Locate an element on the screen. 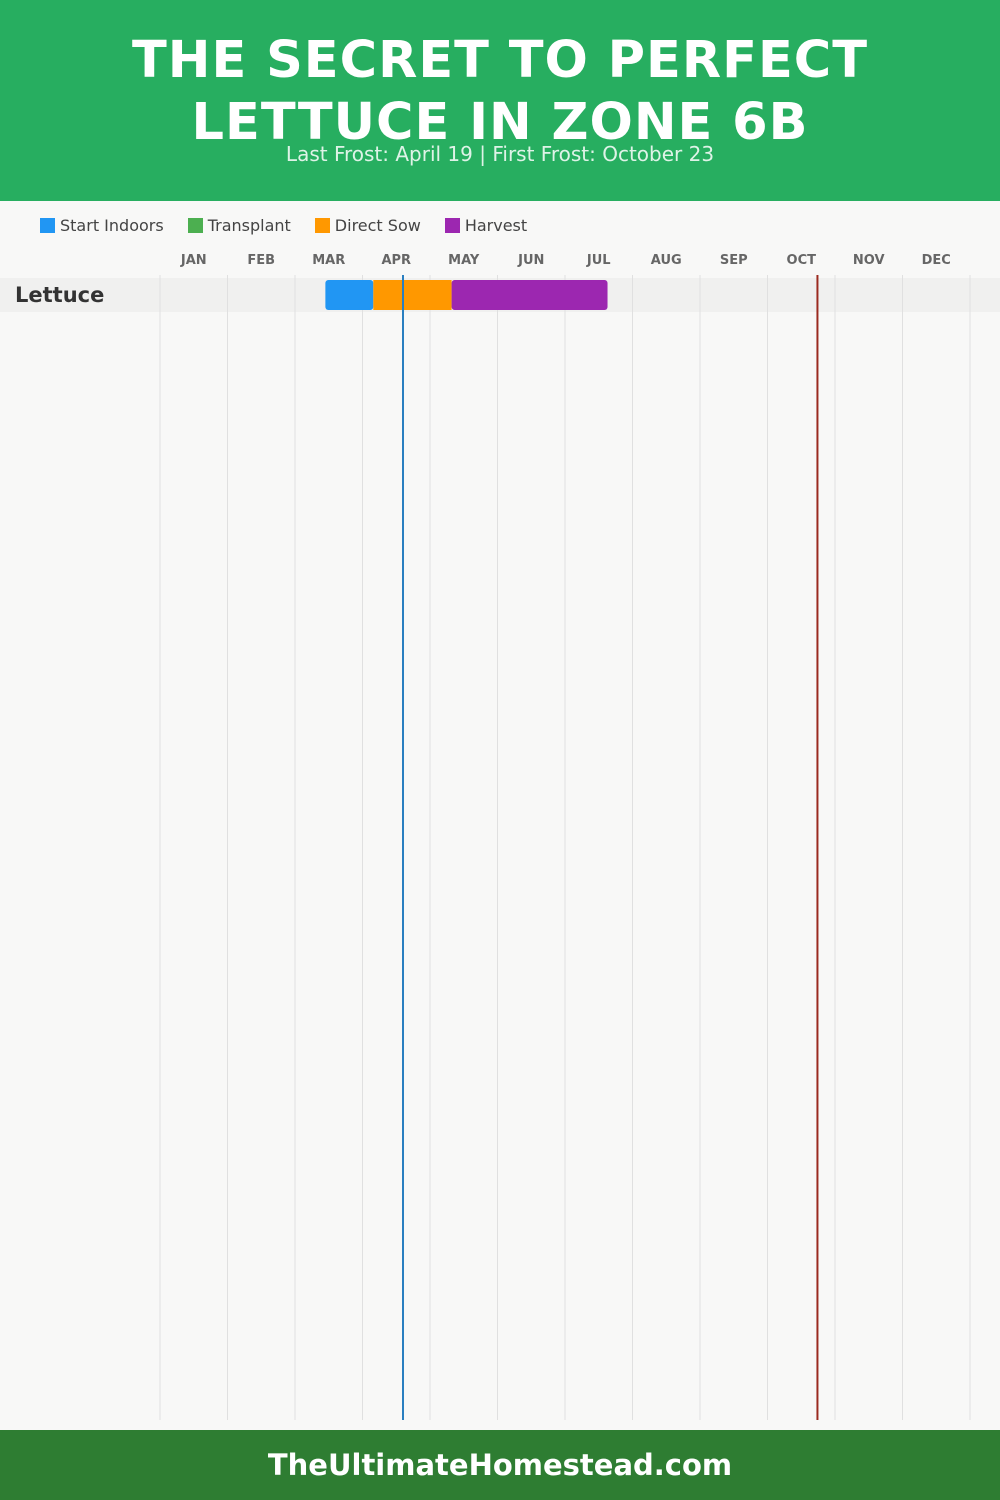 This screenshot has height=1500, width=1000. site-link: TheUltimateHomestead.com is located at coordinates (500, 1465).